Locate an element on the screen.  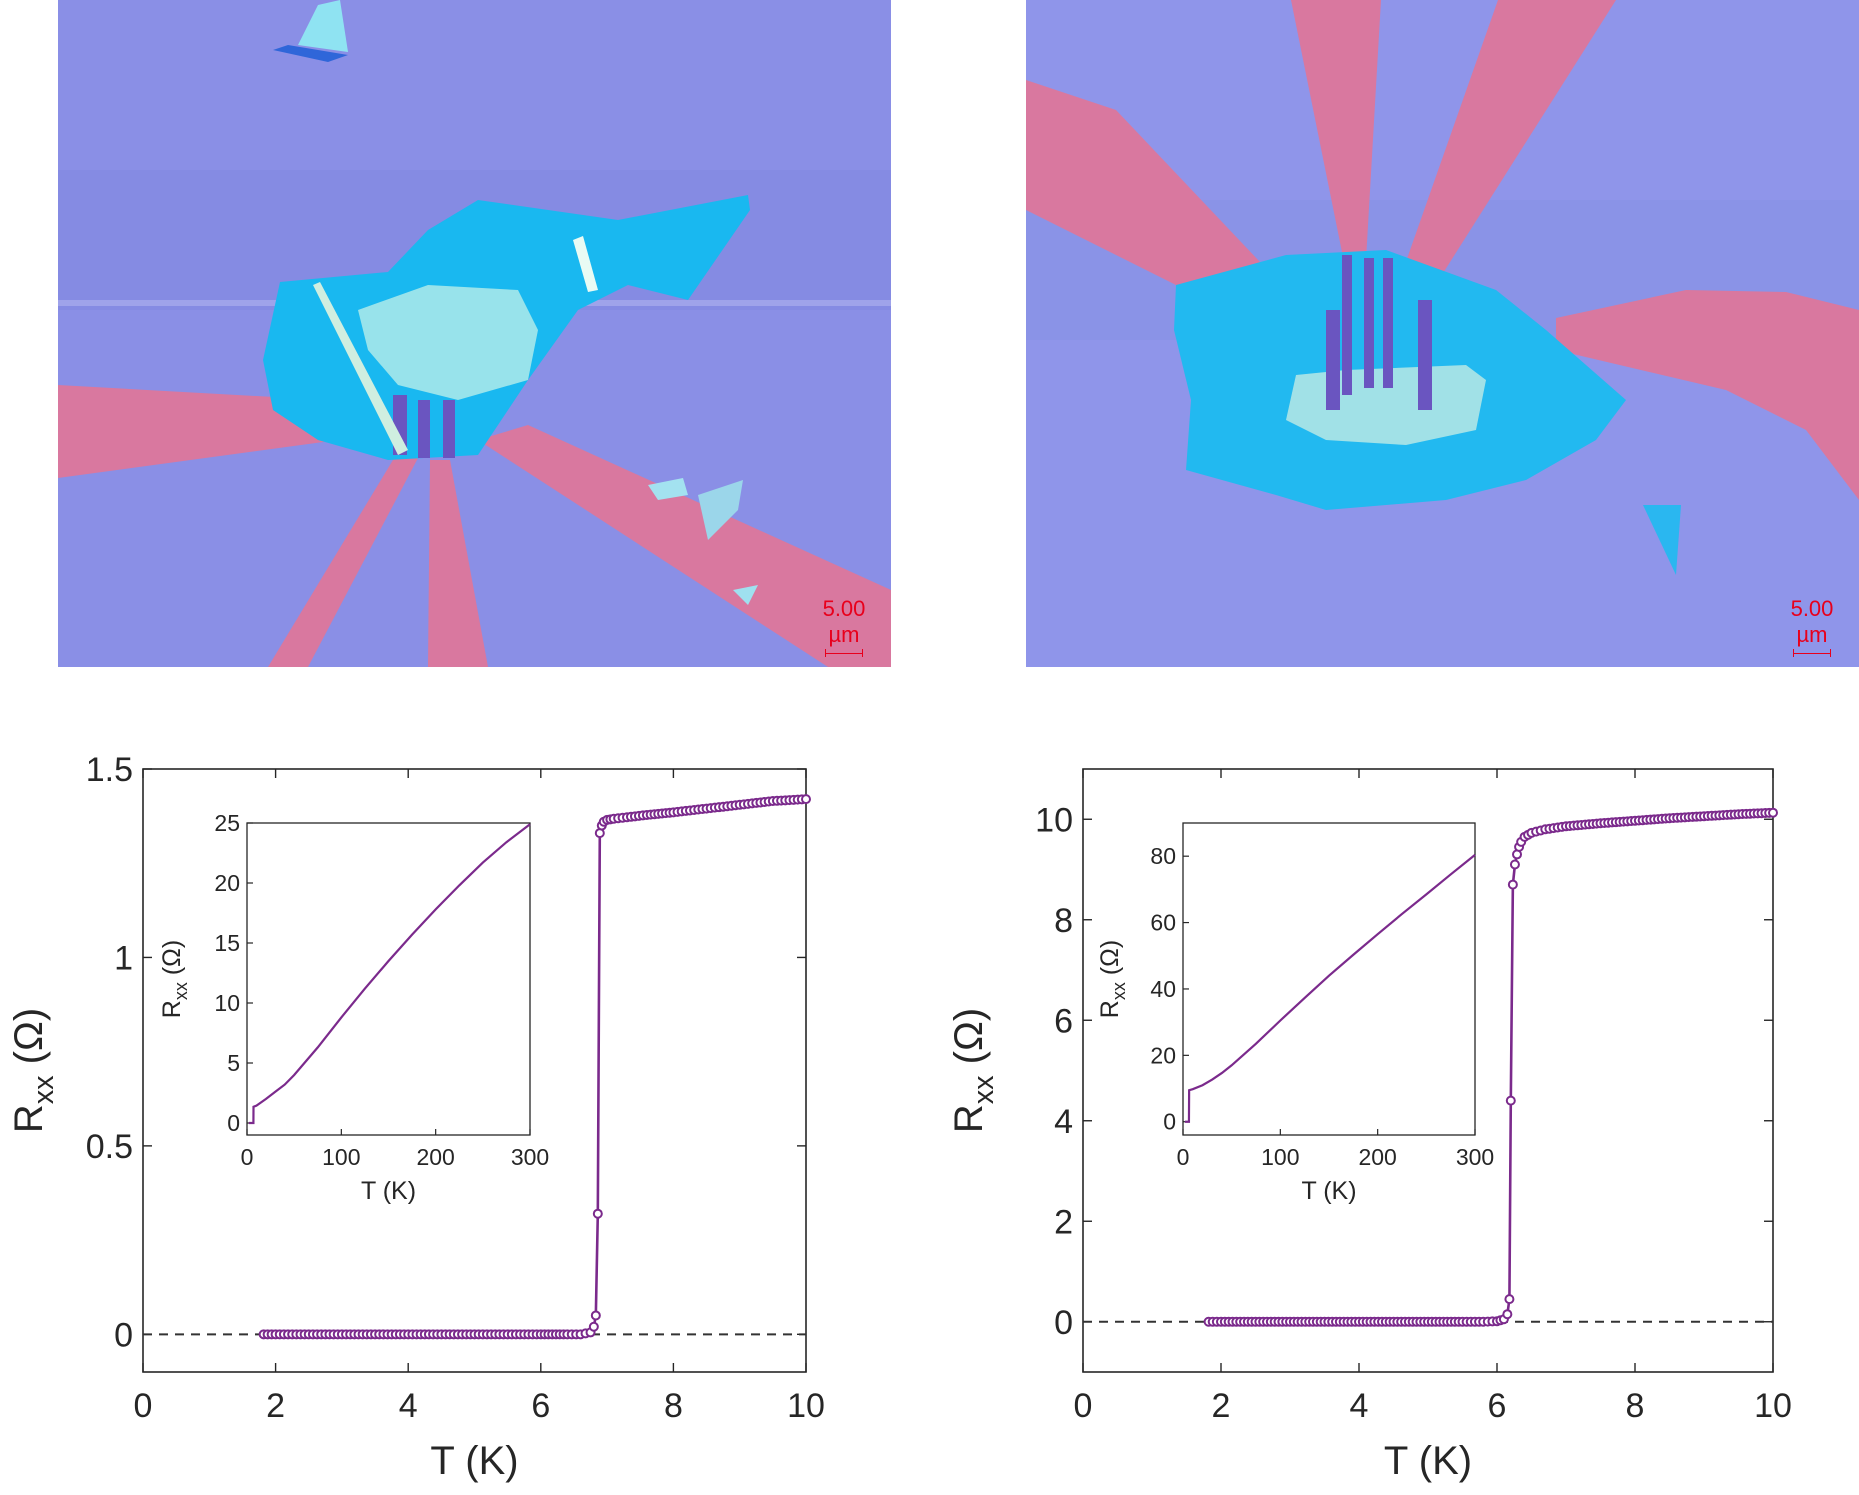
y-tick-label: 2 is located at coordinates (1063, 1222).